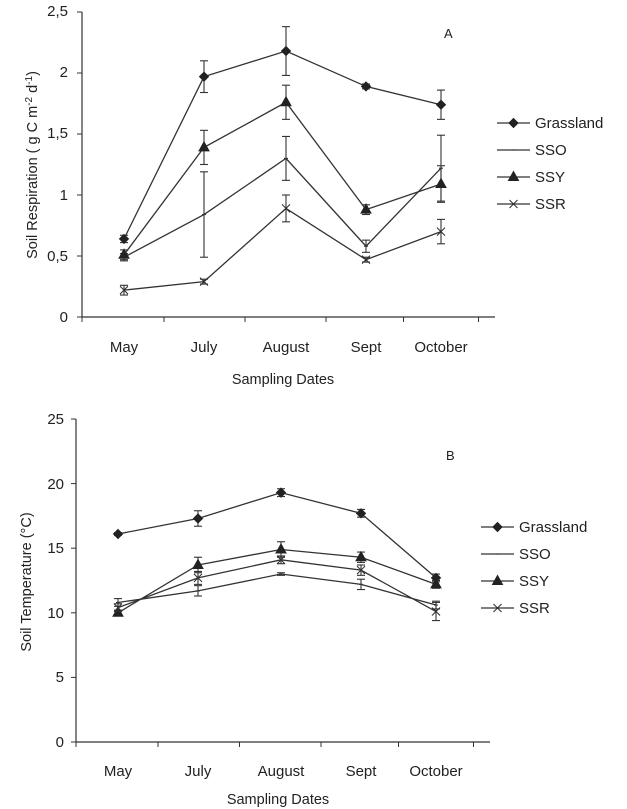 The width and height of the screenshot is (627, 809). I want to click on panel-a-legend: Grassland SSO SSY SSR, so click(550, 164).